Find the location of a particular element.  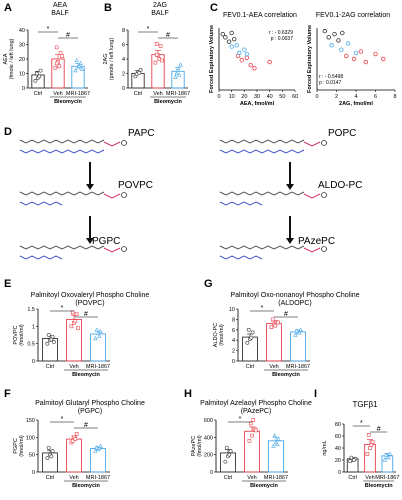

chart-f-ytick-label-2: 100 is located at coordinates (30, 438).